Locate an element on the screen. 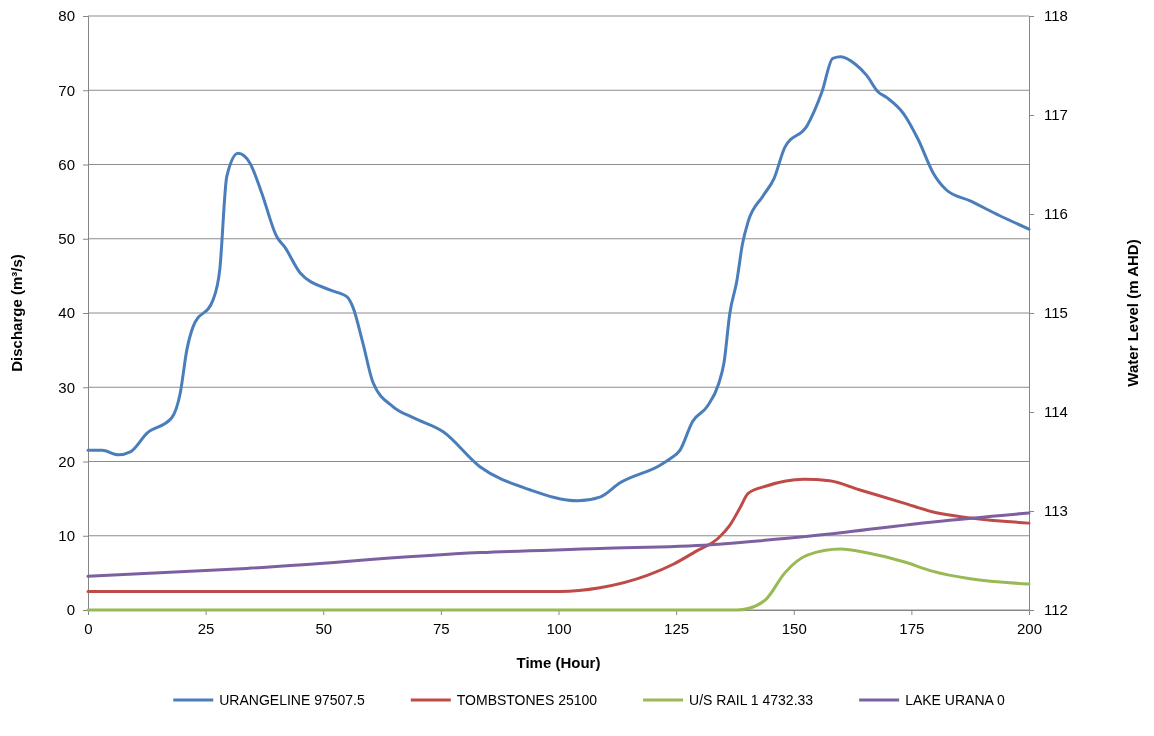  y-axis-title: Discharge (m³/s) is located at coordinates (16, 313).